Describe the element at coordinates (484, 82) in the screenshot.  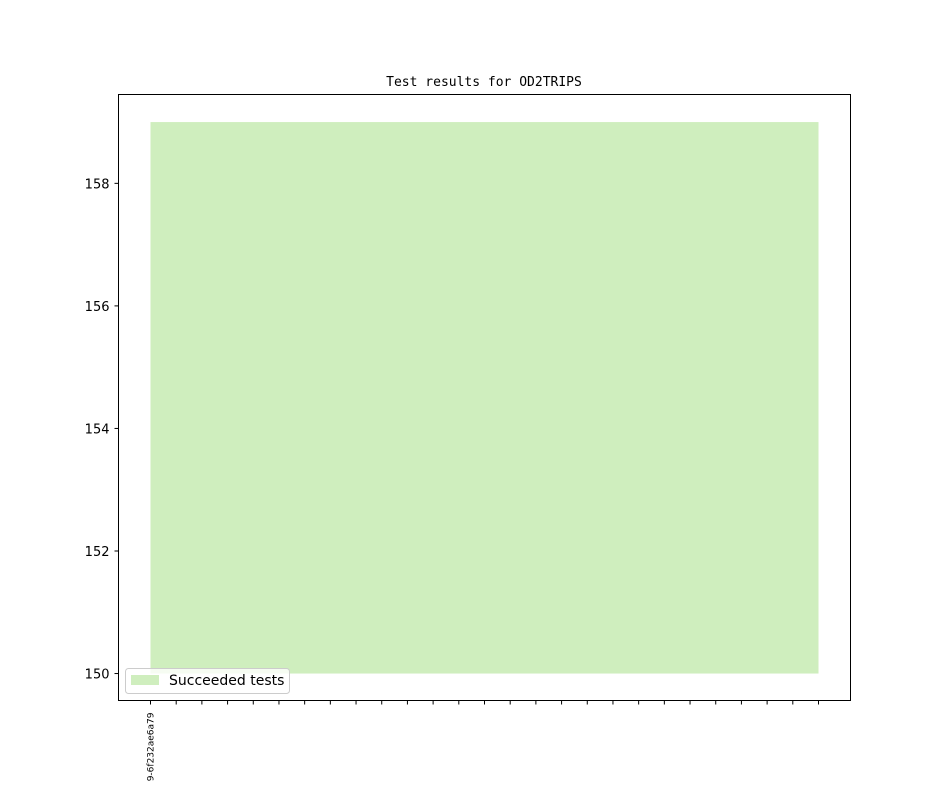
I see `chart-title: Test results for OD2TRIPS` at that location.